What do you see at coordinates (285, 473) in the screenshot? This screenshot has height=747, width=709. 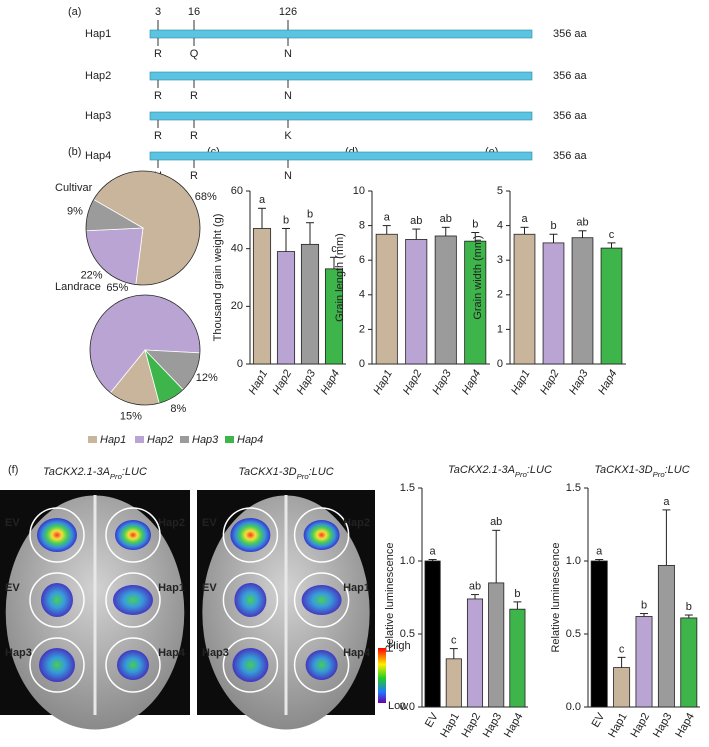 I see `title: TaCKX1-3DPro:LUC` at bounding box center [285, 473].